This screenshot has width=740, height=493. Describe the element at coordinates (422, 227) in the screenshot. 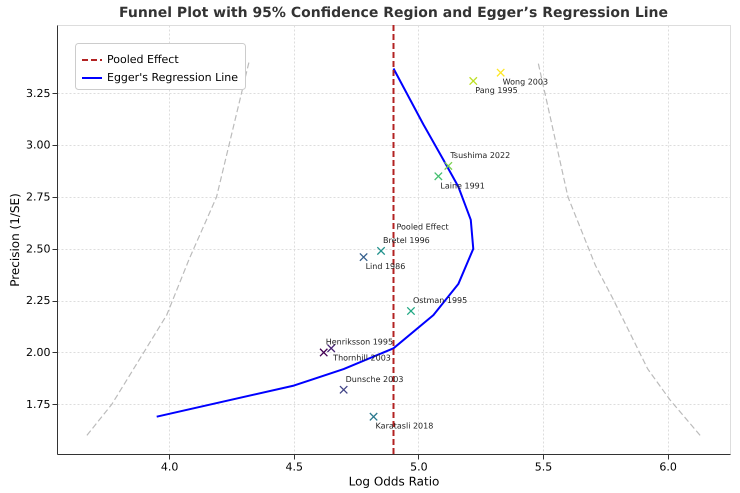

I see `ref-line-label: Pooled Effect` at that location.